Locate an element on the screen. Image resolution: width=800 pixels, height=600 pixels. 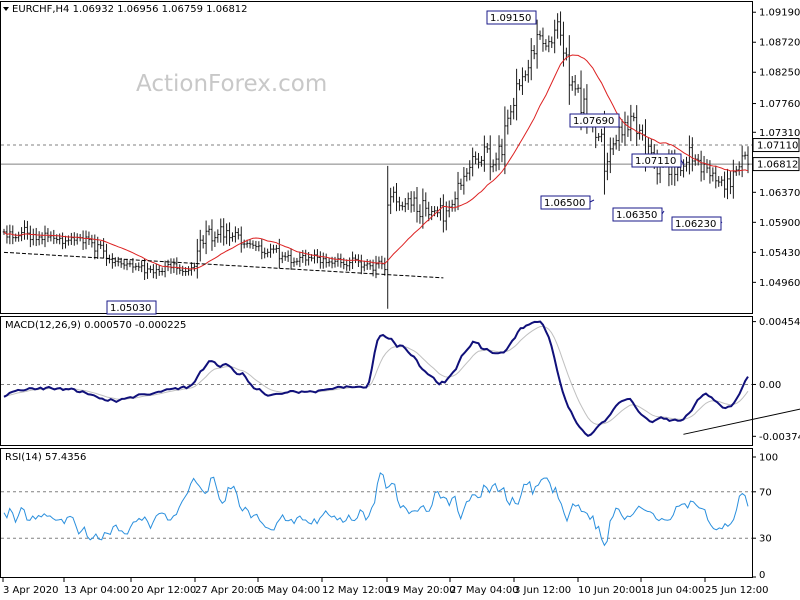
dropdown-triangle-icon is located at coordinates (6, 9).